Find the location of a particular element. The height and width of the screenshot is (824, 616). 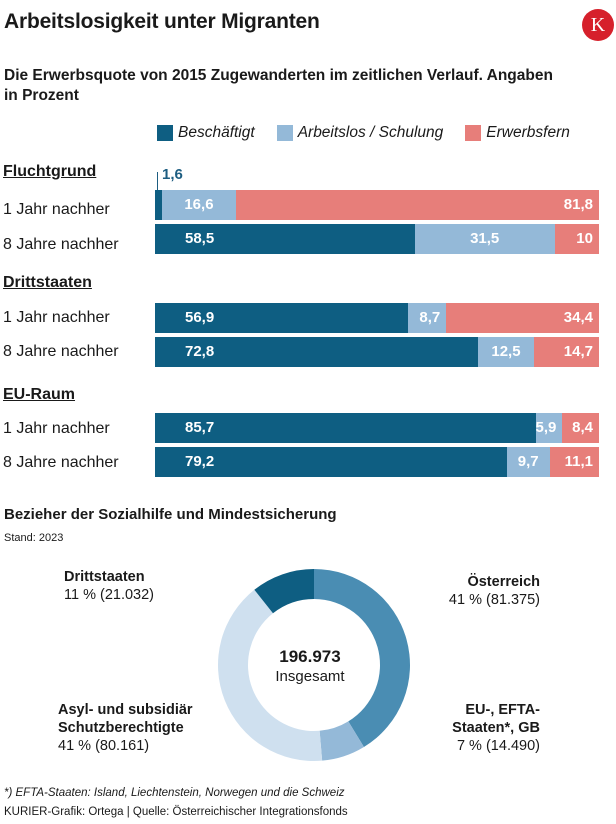

donut-total: 196.973 is located at coordinates (310, 656).